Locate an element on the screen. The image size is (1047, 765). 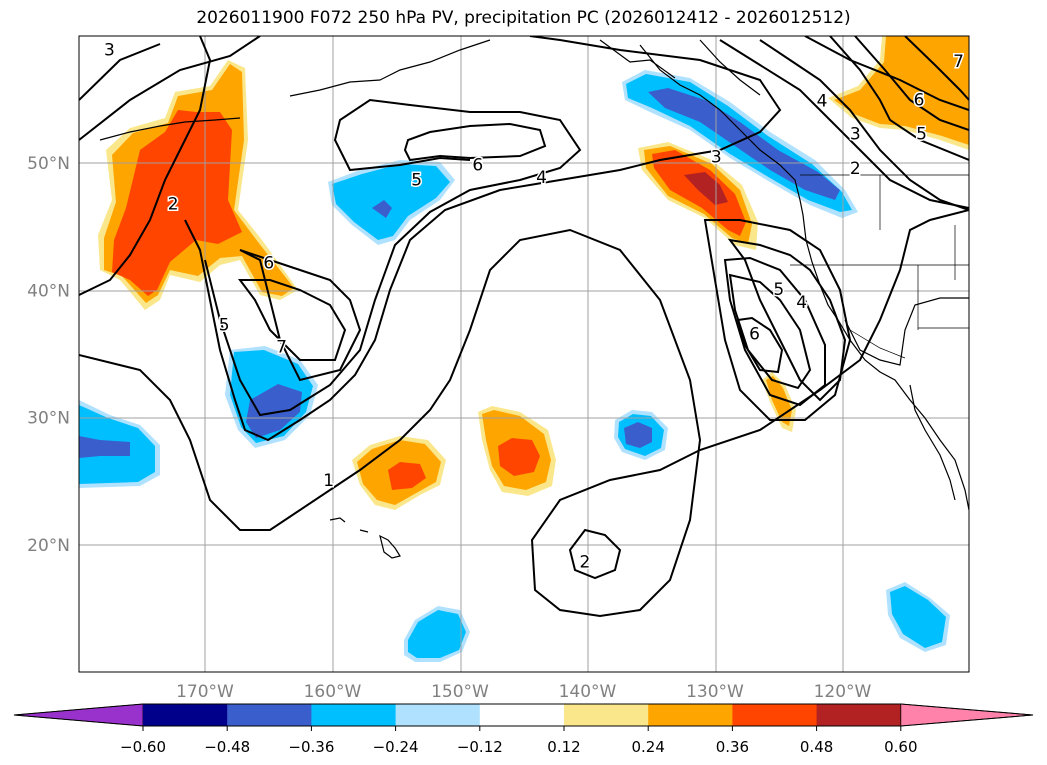
colorbar-tick-label: −0.36 is located at coordinates (311, 747).